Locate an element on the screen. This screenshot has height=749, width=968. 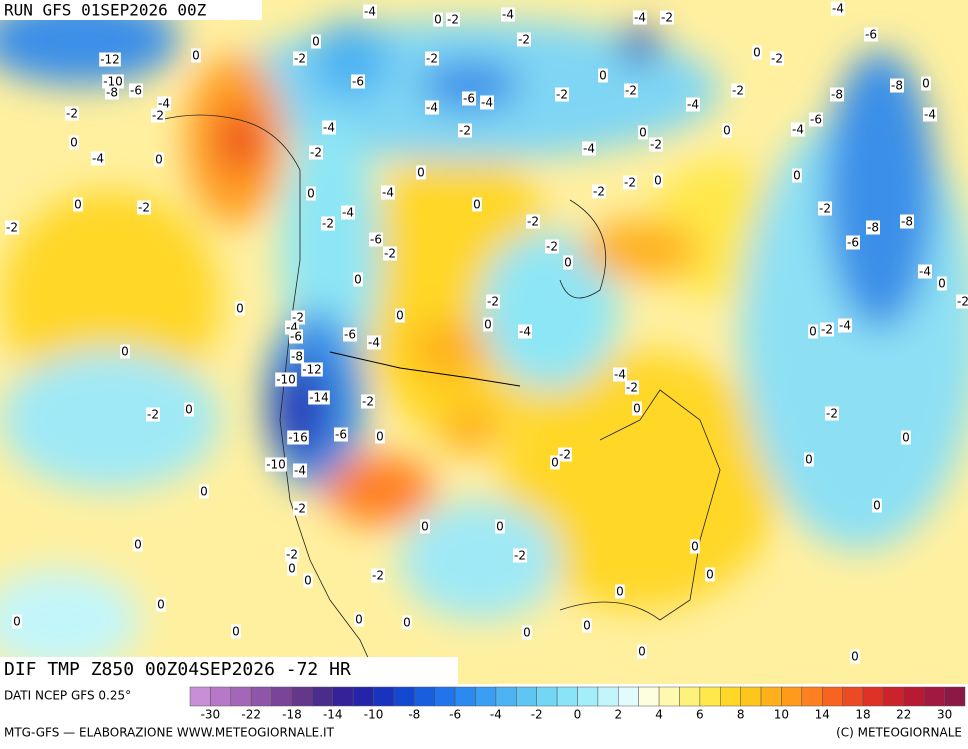
contour-label: -6 is located at coordinates (816, 120).